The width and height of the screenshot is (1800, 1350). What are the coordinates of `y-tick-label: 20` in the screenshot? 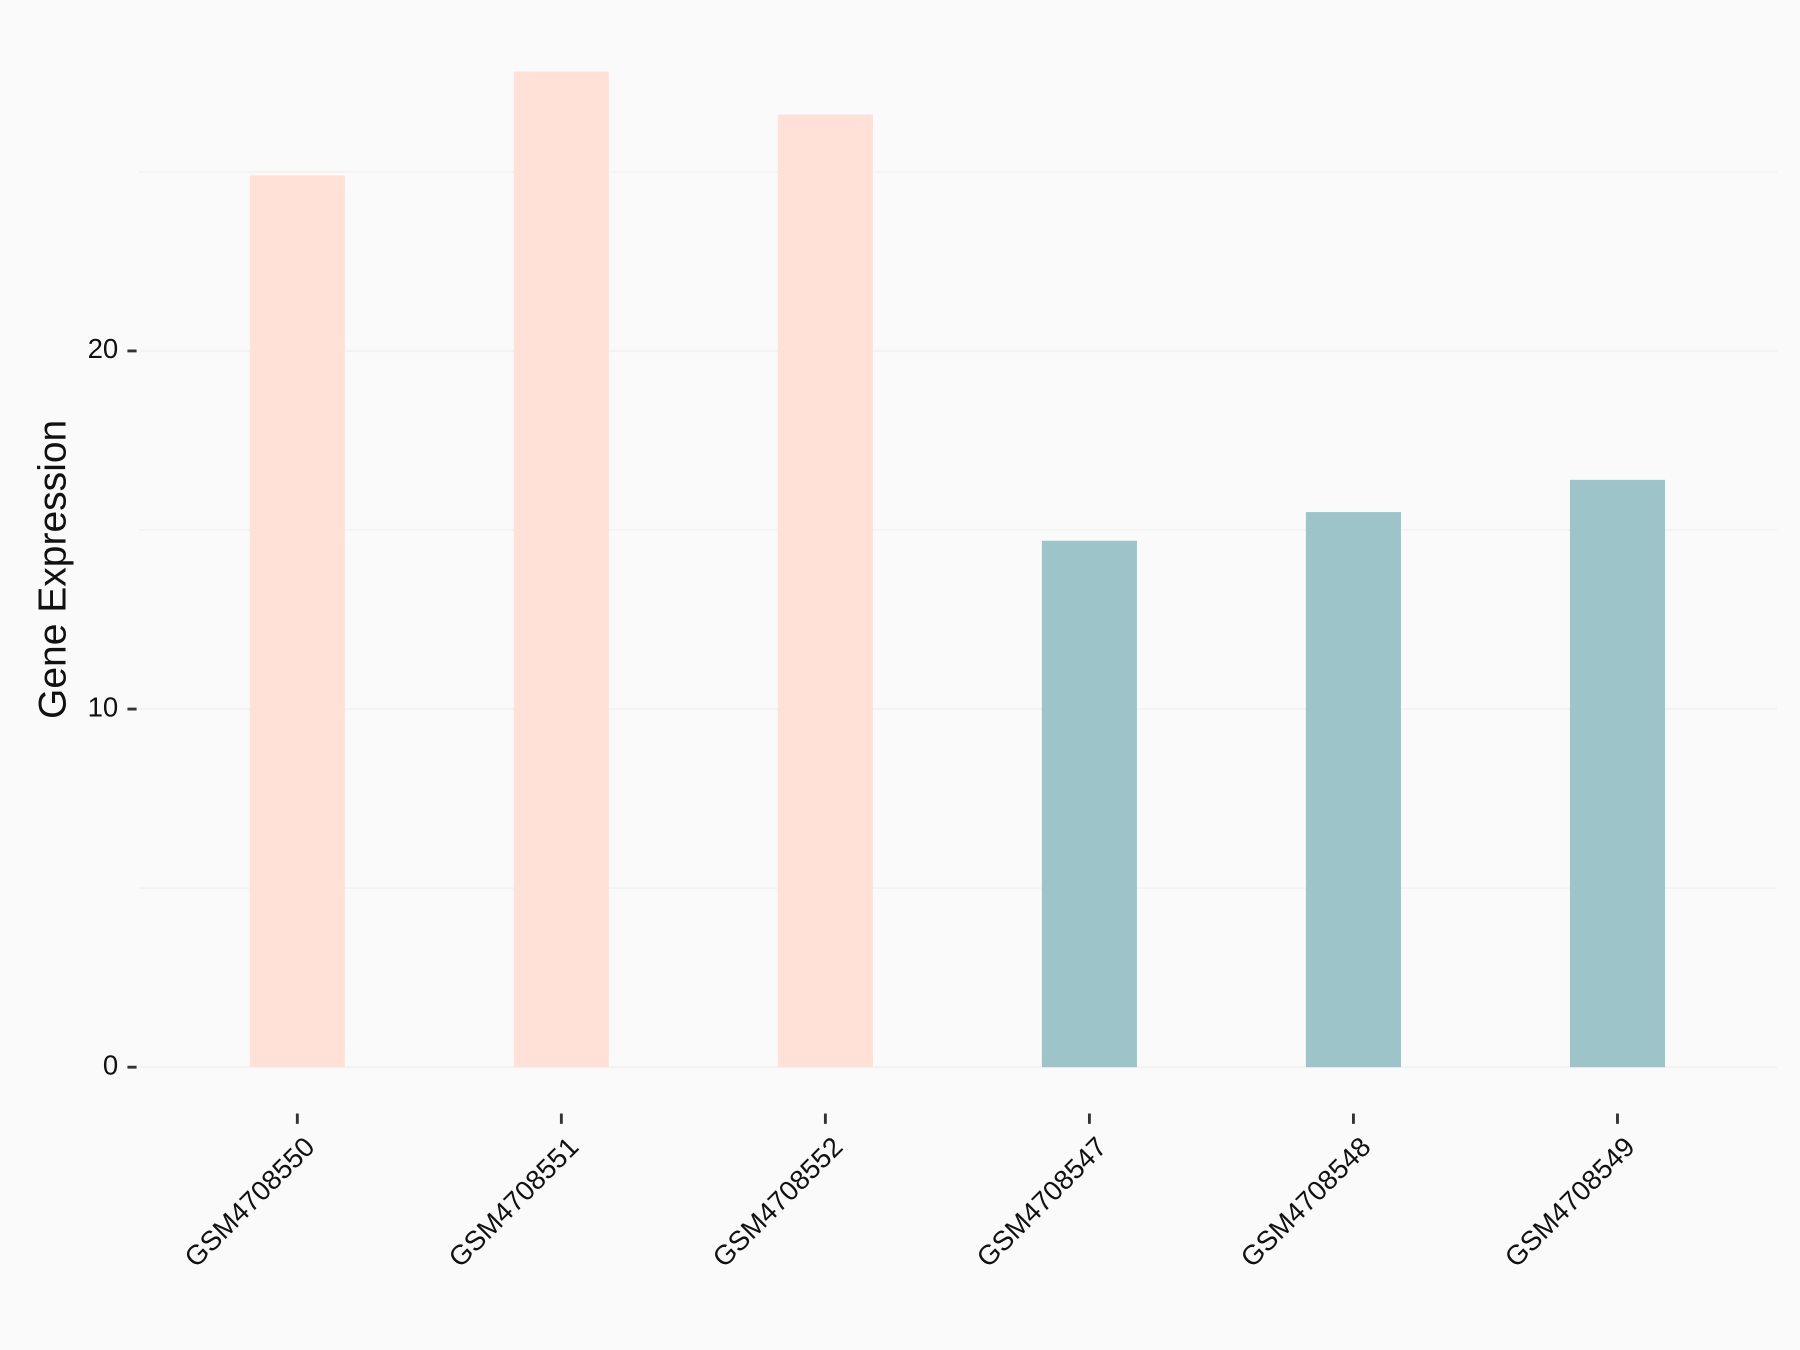 It's located at (103, 348).